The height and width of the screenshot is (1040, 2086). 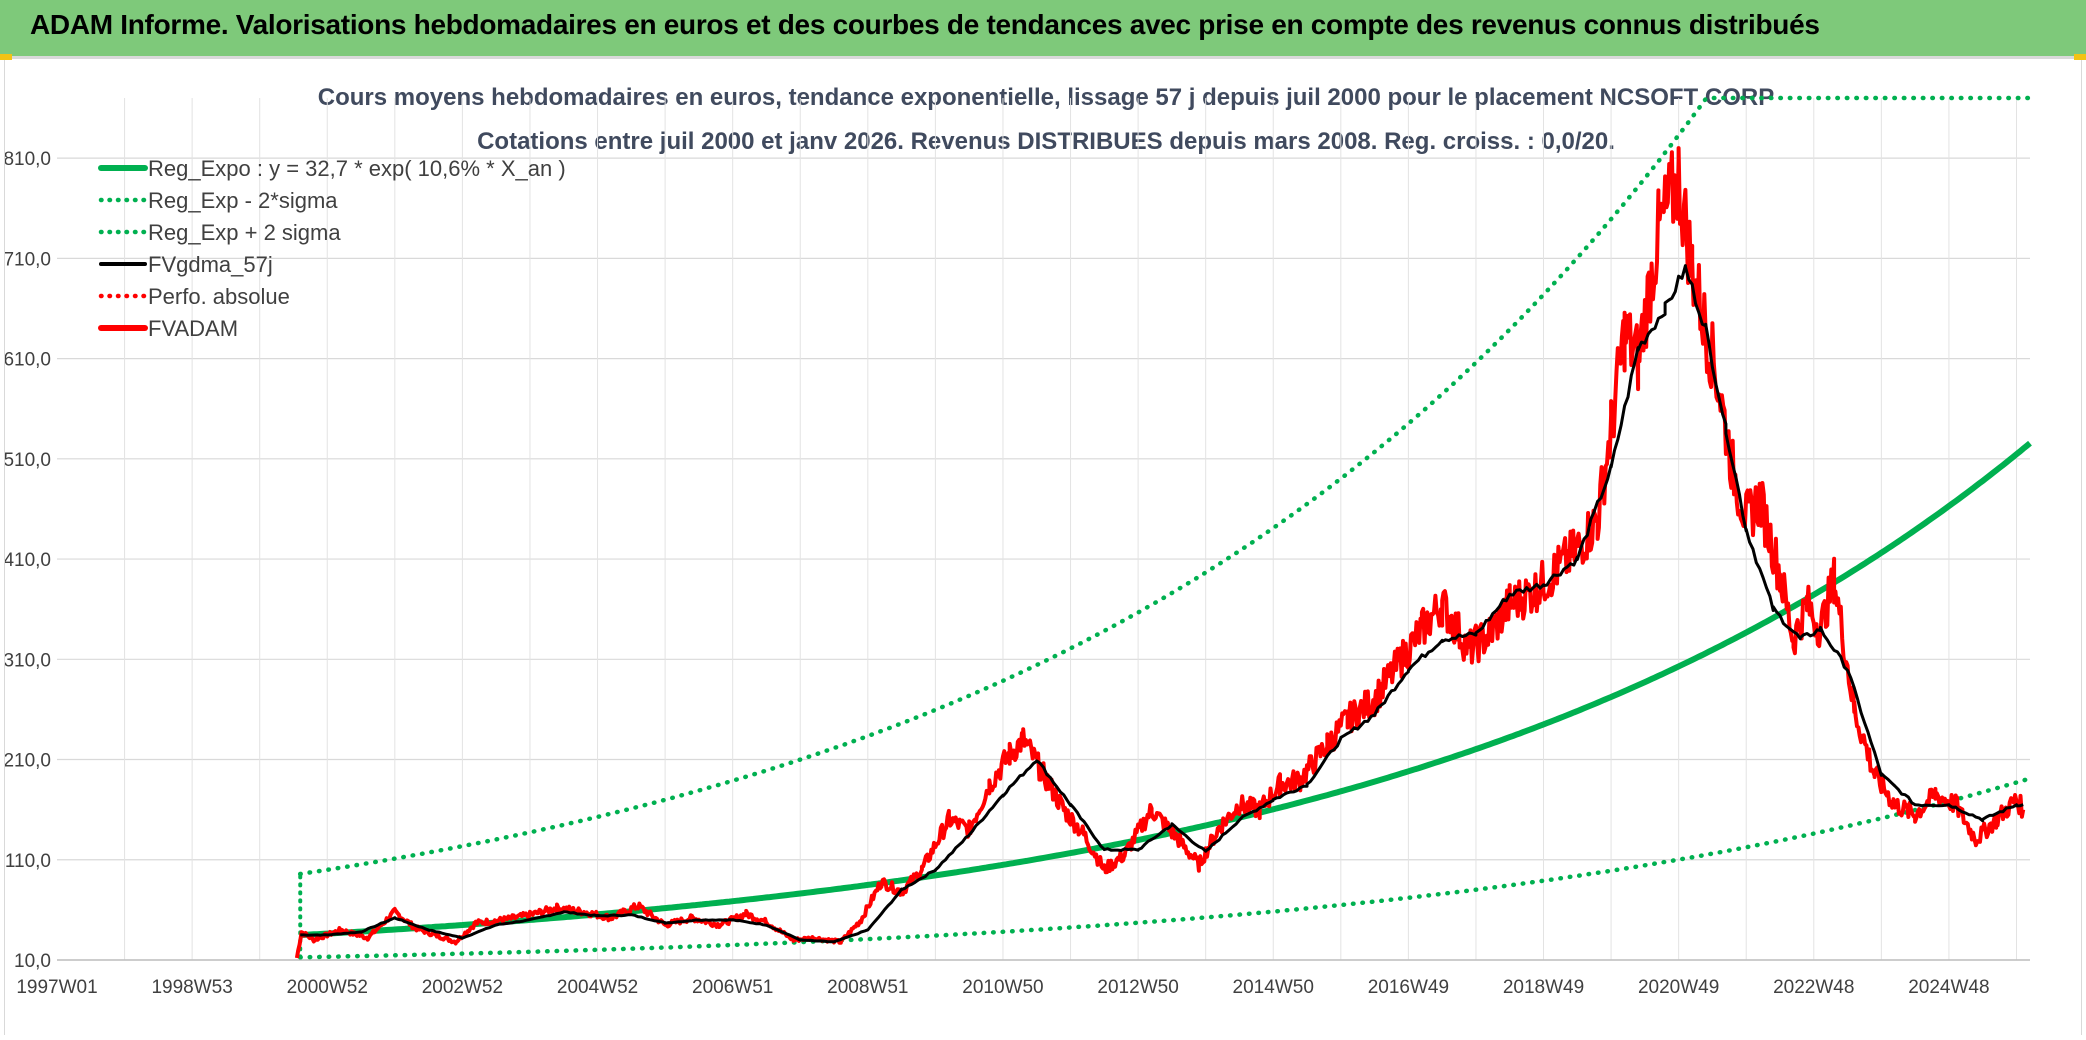 What do you see at coordinates (327, 987) in the screenshot?
I see `x-tick-label: 2000W52` at bounding box center [327, 987].